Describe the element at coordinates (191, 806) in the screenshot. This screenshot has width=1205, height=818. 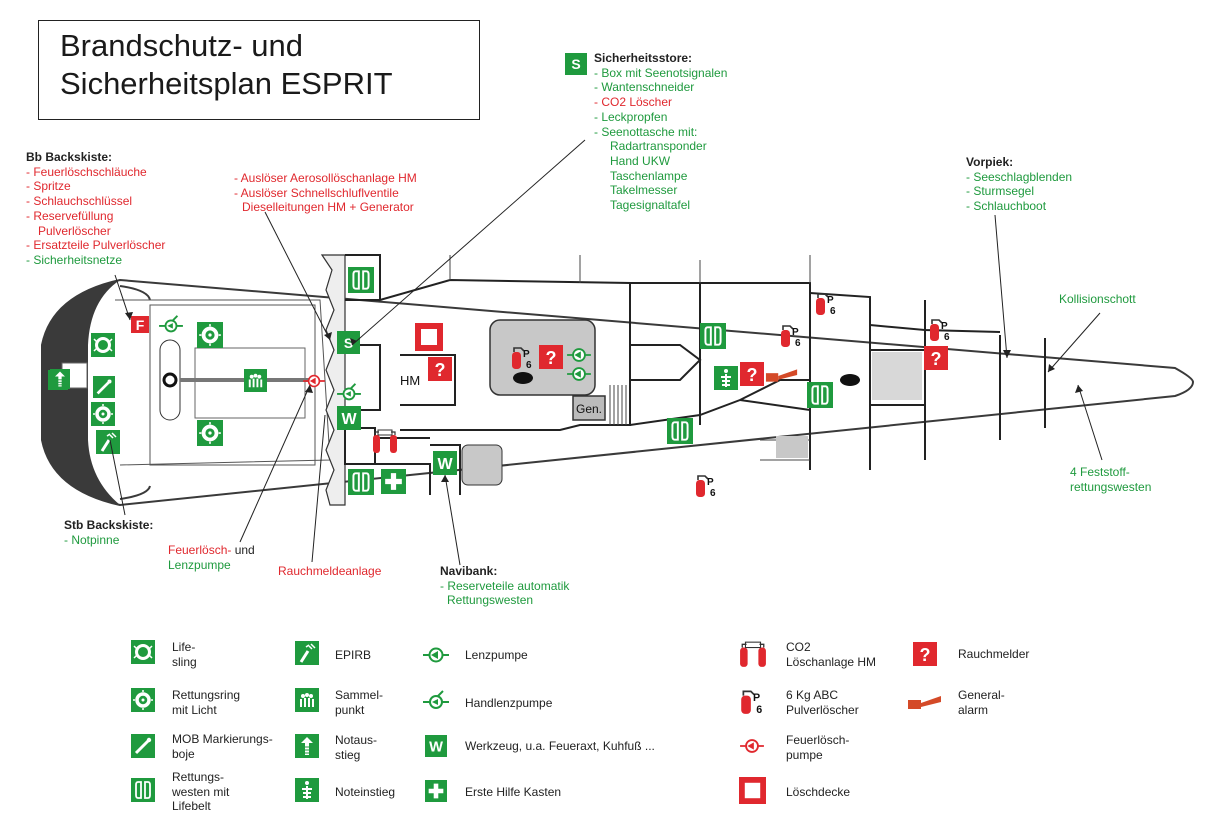
I see `legend-weste-line-3: Lifebelt` at that location.